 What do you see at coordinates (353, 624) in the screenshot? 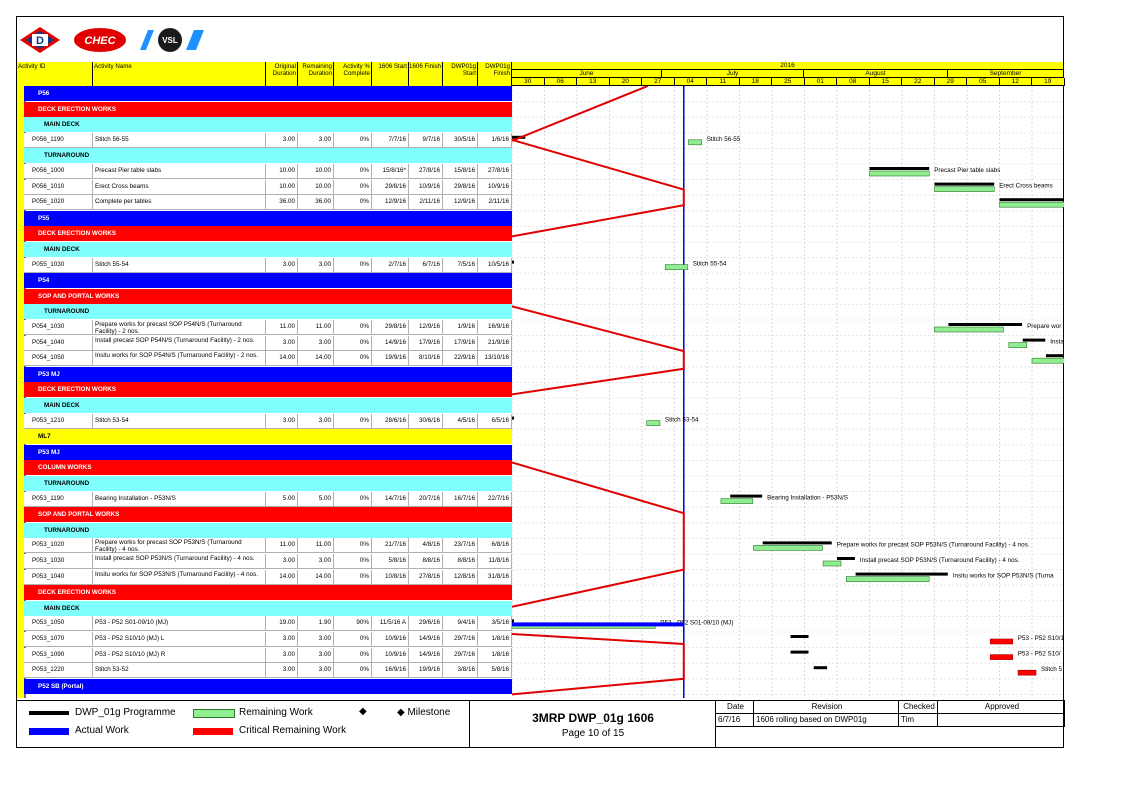
I see `pct-complete-cell: 90%` at bounding box center [353, 624].